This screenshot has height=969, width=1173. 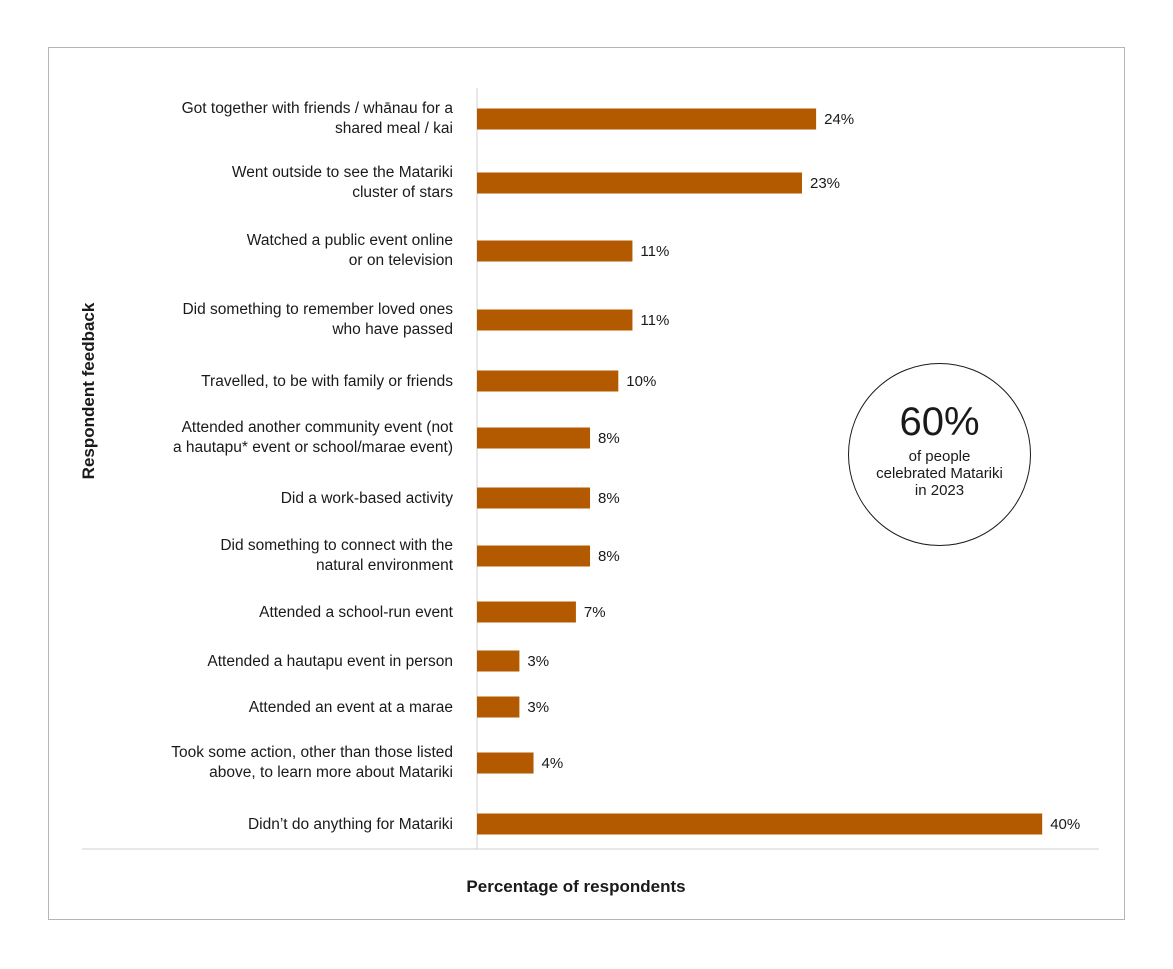 I want to click on category-label: Did something to remember loved ones, so click(x=317, y=309).